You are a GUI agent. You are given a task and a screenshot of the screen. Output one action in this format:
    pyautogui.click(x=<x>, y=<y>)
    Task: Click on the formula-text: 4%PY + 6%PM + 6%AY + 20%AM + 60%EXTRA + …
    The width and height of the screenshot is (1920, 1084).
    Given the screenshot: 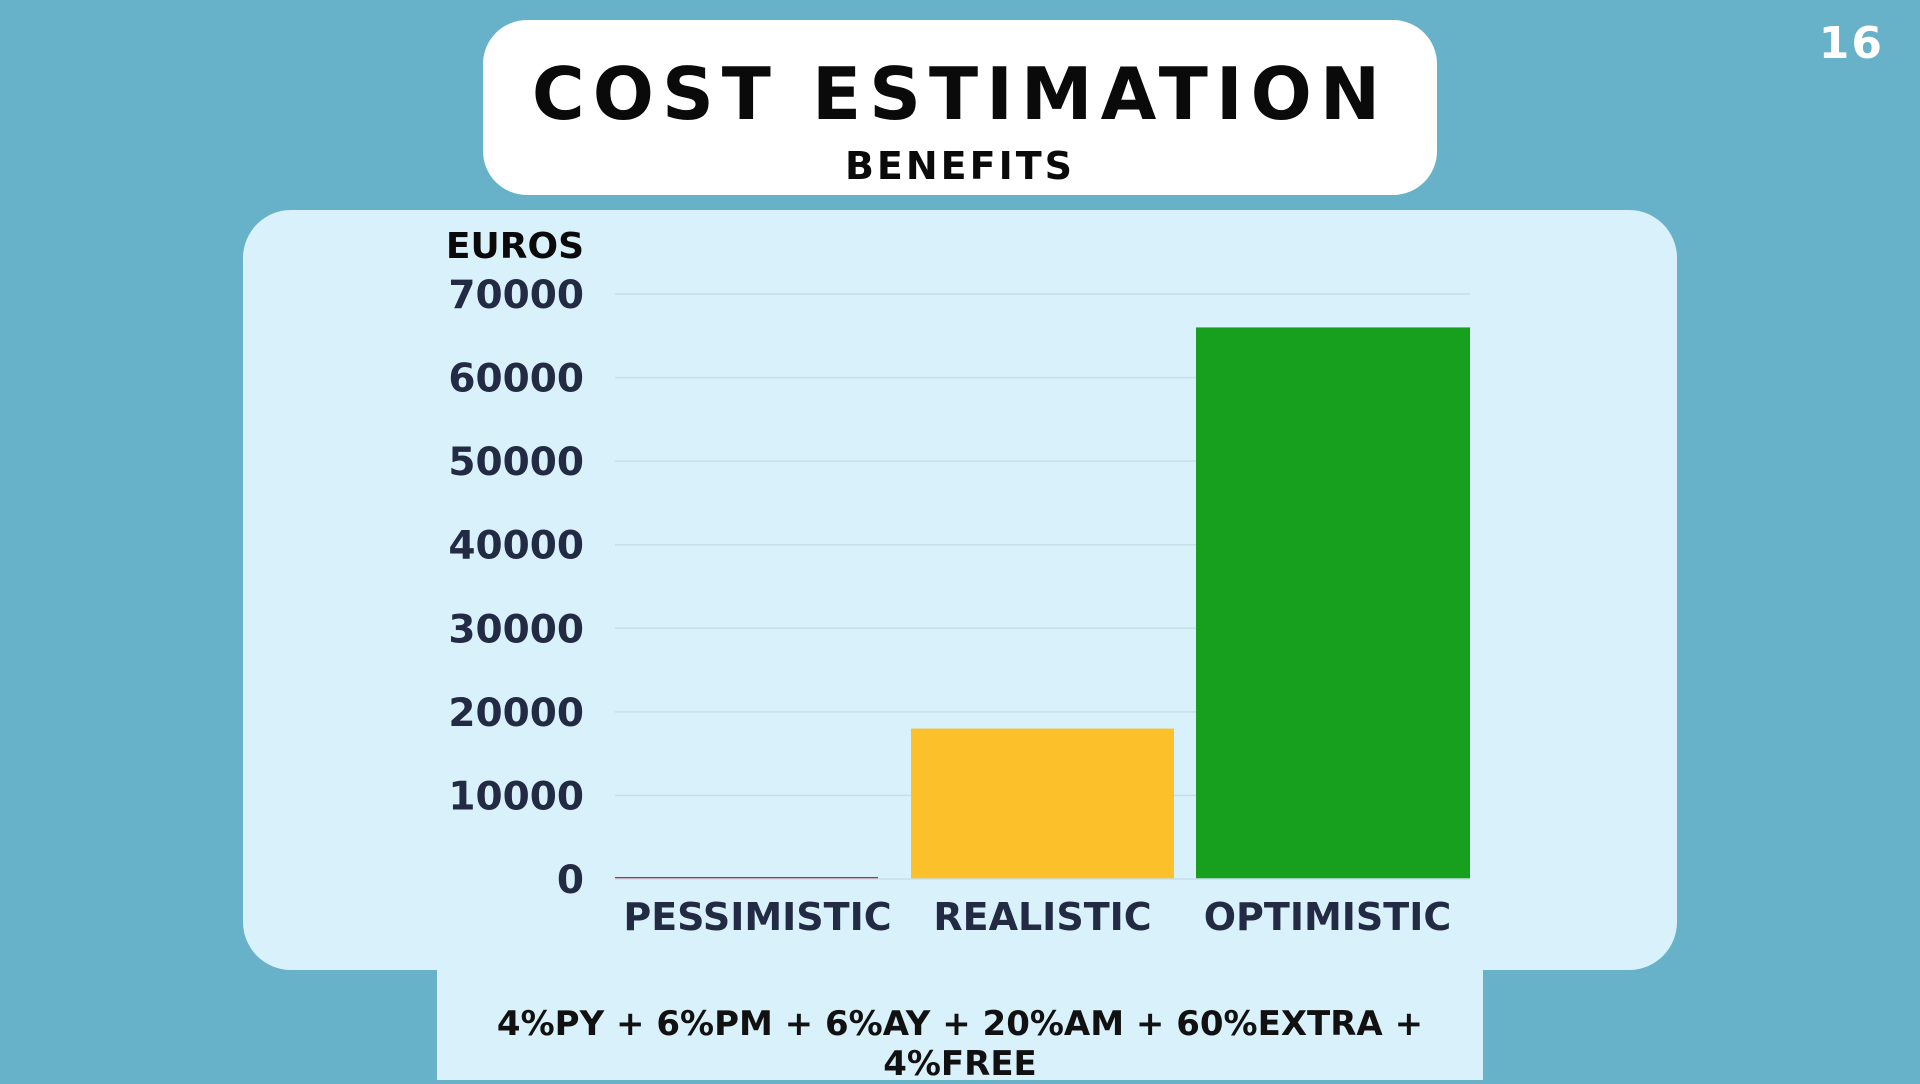 What is the action you would take?
    pyautogui.click(x=960, y=1044)
    